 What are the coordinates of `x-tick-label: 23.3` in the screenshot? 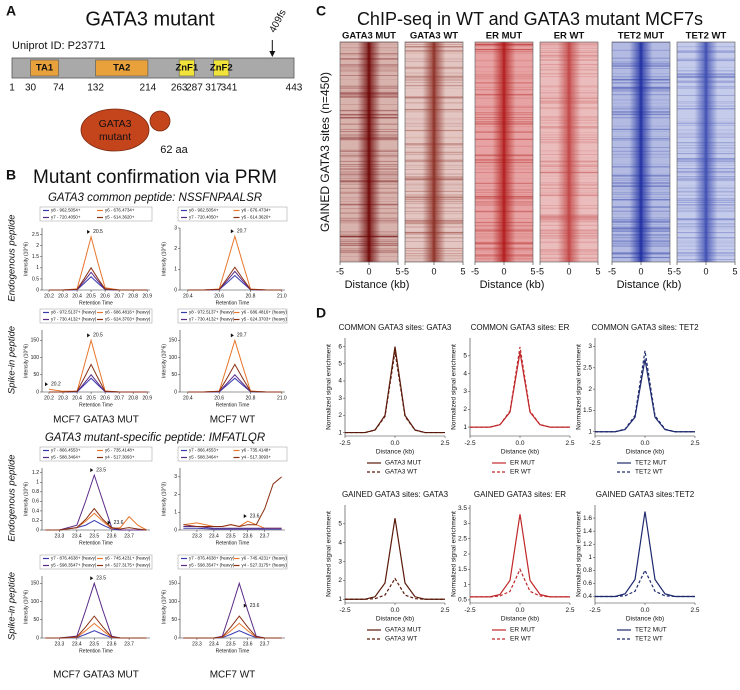 It's located at (197, 644).